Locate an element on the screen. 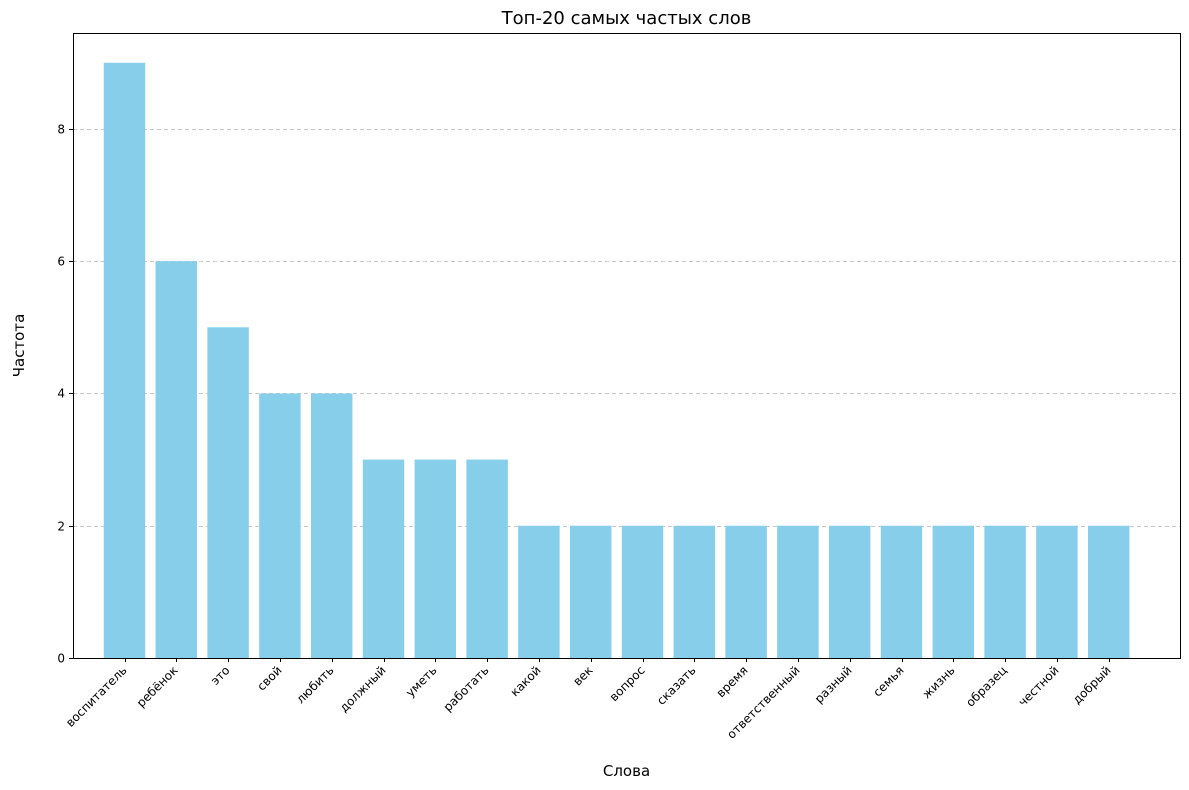  x-tick-label: уметь is located at coordinates (421, 681).